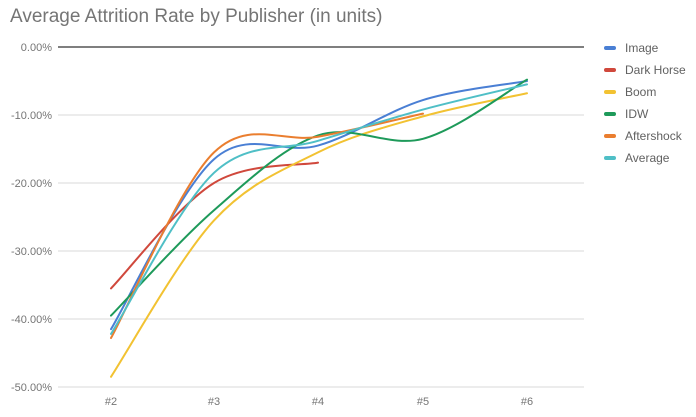  I want to click on y-tick-label: -30.00%, so click(31, 252).